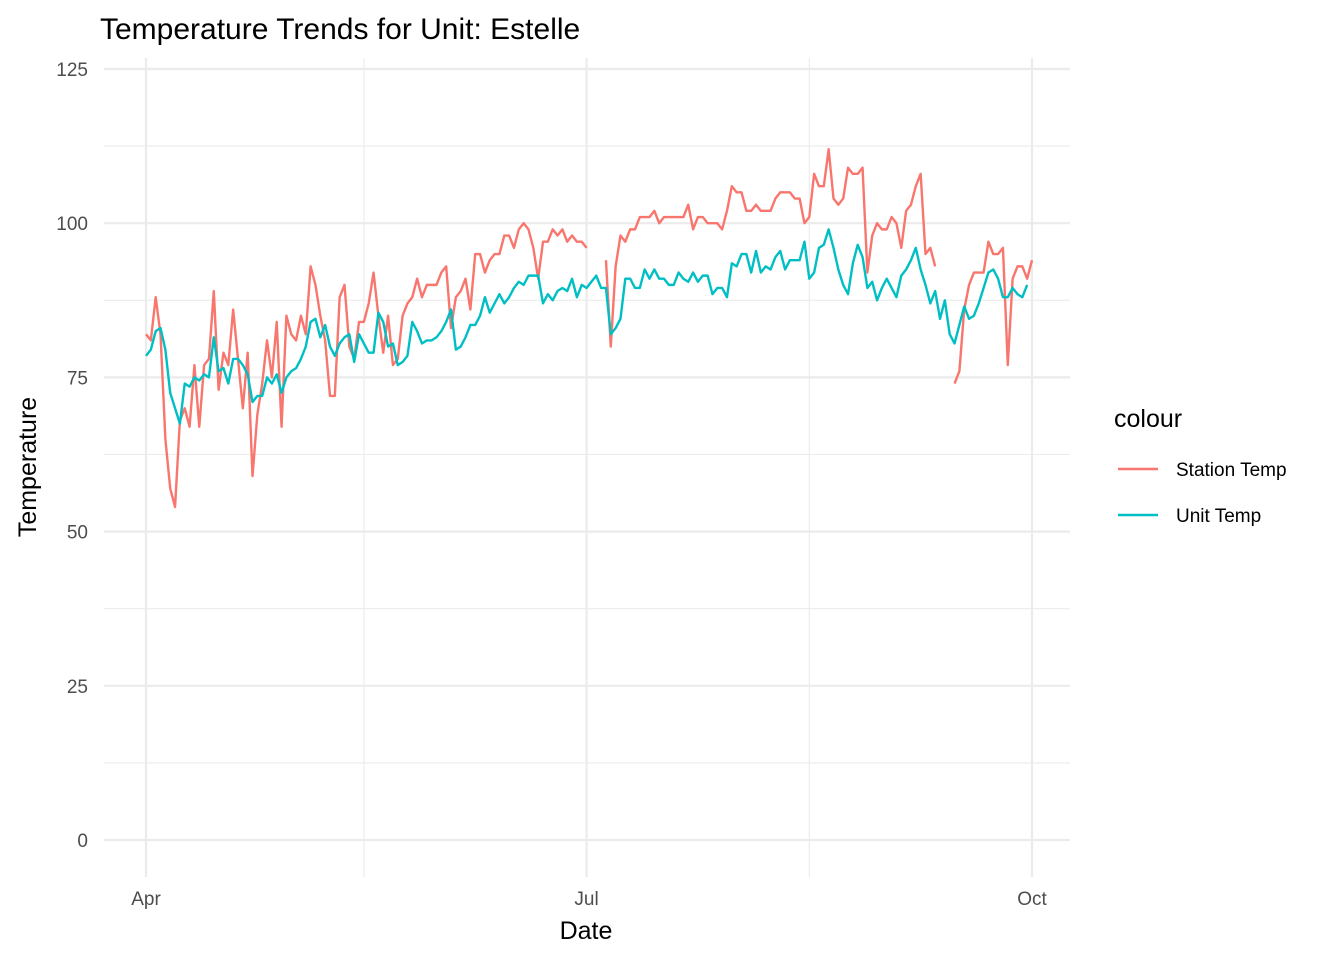 The width and height of the screenshot is (1344, 960). What do you see at coordinates (72, 70) in the screenshot?
I see `y-tick-label: 125` at bounding box center [72, 70].